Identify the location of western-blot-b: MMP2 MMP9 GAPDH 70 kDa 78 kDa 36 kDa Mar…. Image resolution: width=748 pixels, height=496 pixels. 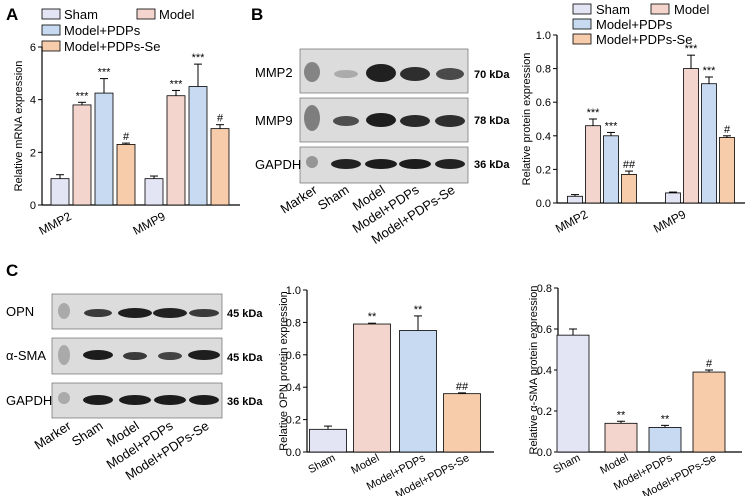
(382, 147).